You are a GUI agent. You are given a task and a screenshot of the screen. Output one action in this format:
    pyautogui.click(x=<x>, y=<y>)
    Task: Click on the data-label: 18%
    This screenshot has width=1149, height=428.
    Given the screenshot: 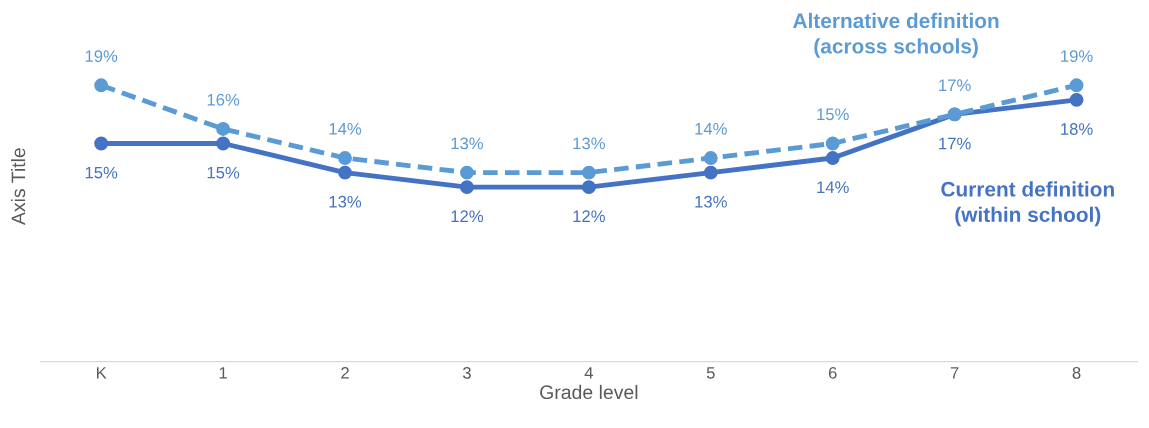 What is the action you would take?
    pyautogui.click(x=1077, y=129)
    